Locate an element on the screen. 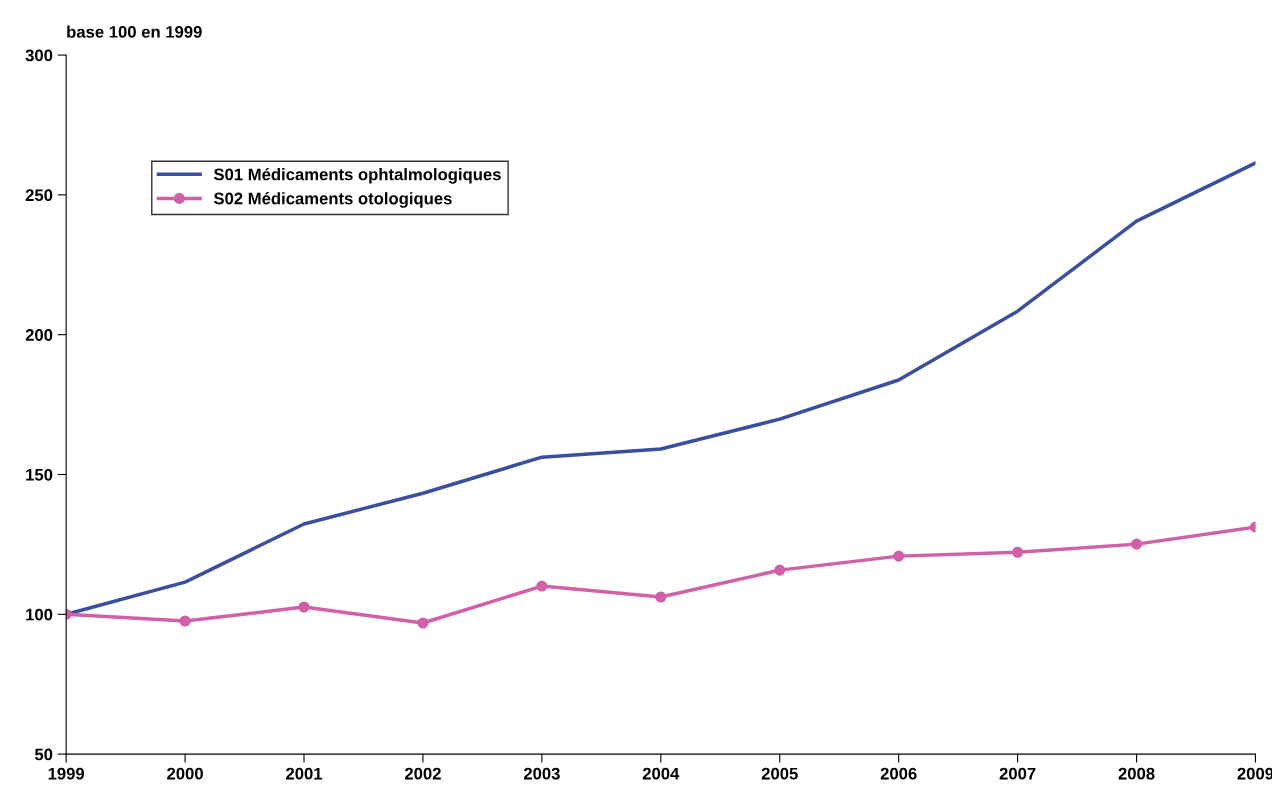  x-tick-label: 2006 is located at coordinates (898, 773).